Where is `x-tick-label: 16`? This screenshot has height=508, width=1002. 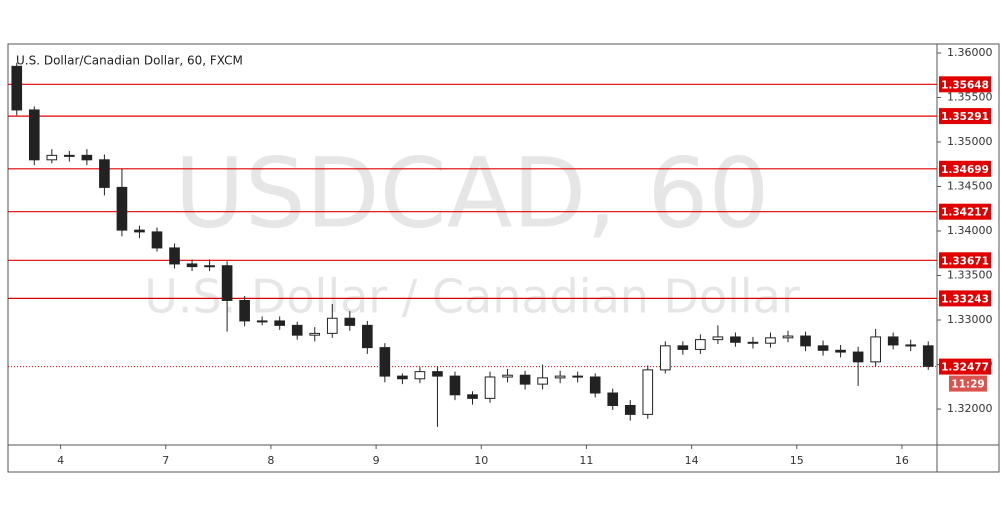 x-tick-label: 16 is located at coordinates (902, 460).